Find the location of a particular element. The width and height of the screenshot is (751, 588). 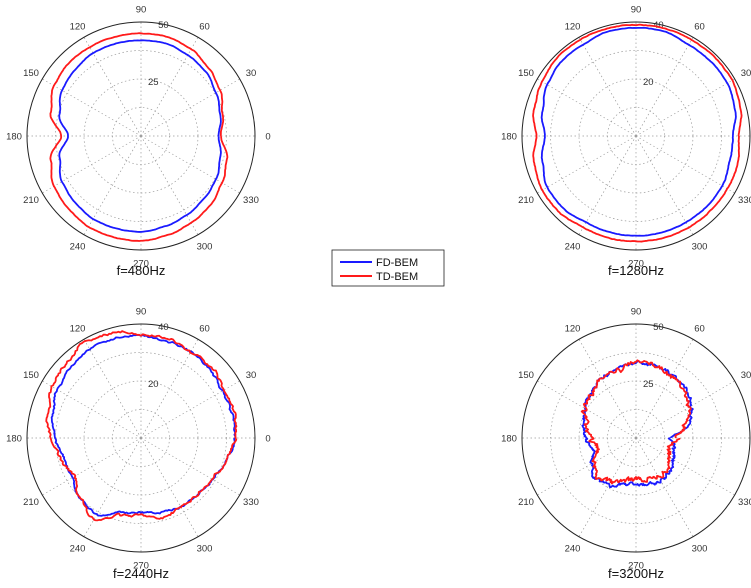

legend-label: TD-BEM is located at coordinates (397, 277).